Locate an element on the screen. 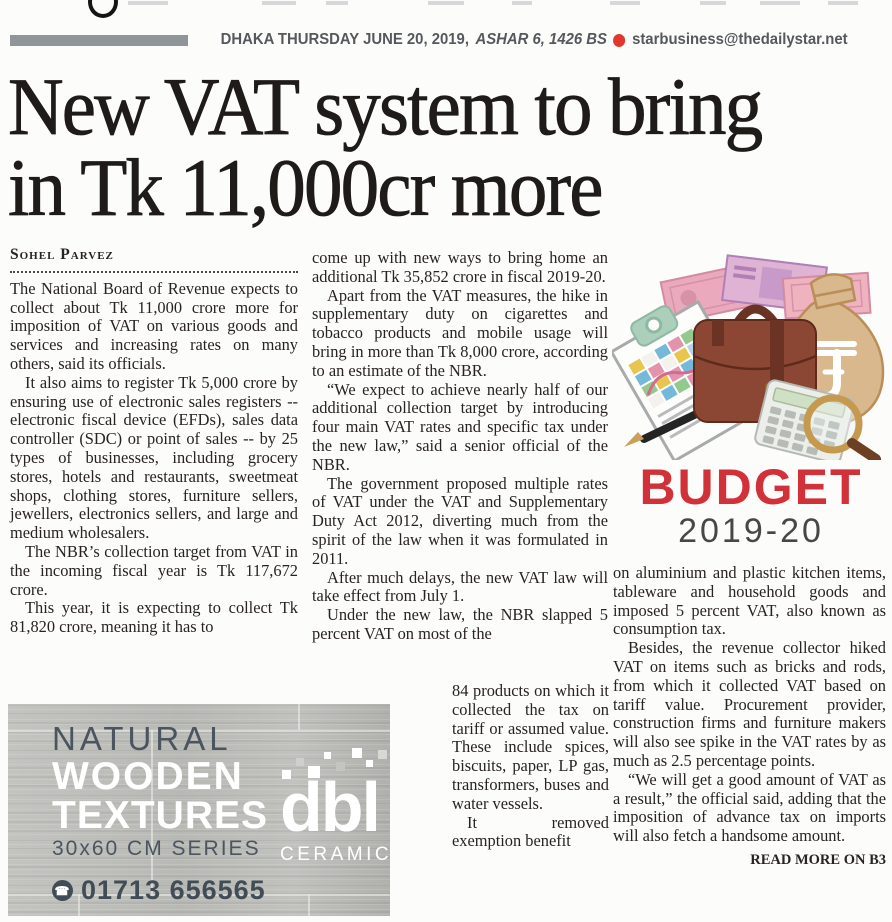  red-dot-icon is located at coordinates (619, 40).